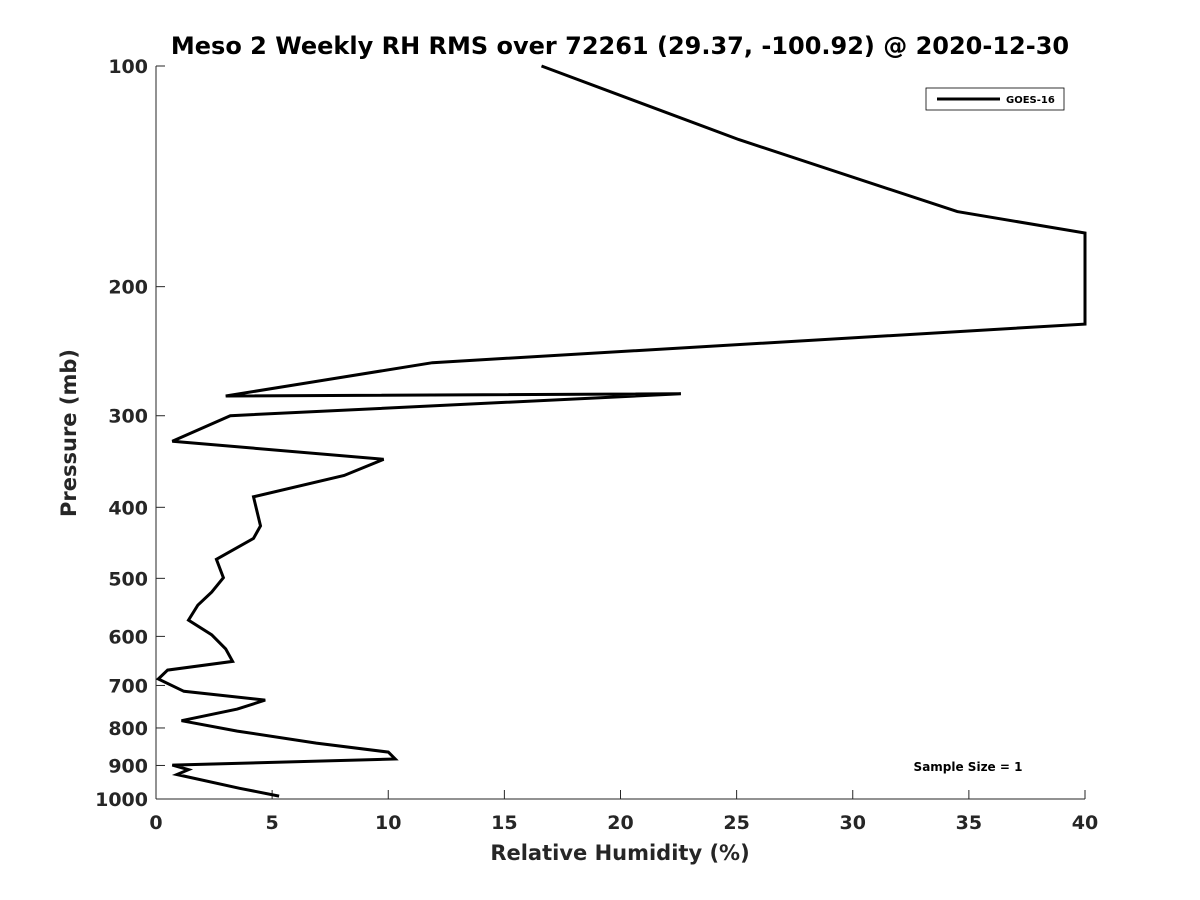 This screenshot has height=900, width=1200. I want to click on sample-size-annotation: Sample Size = 1, so click(968, 767).